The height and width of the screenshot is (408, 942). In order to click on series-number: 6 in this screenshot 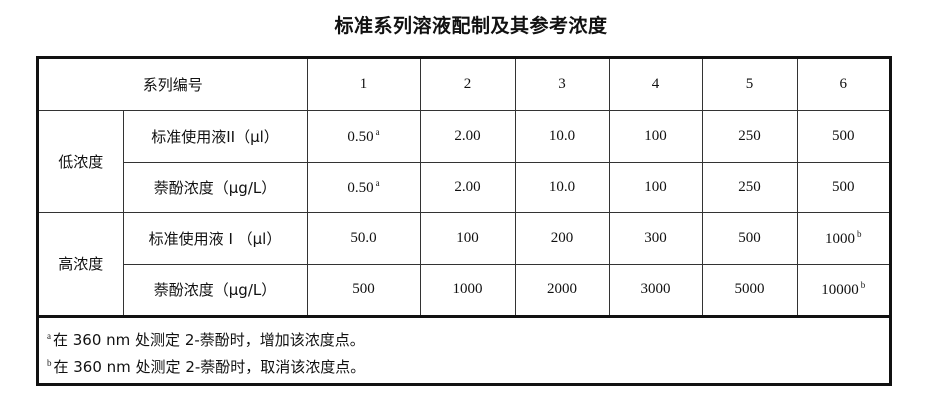, I will do `click(843, 85)`.